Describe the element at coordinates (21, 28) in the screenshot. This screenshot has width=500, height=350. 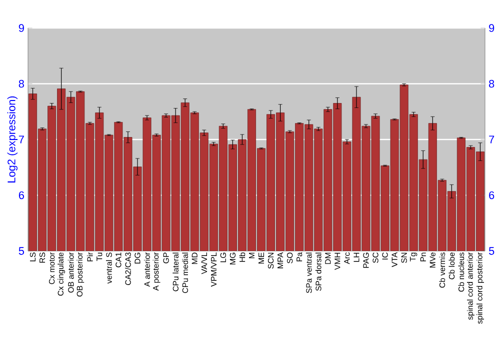
I see `y-tick-label: 9` at that location.